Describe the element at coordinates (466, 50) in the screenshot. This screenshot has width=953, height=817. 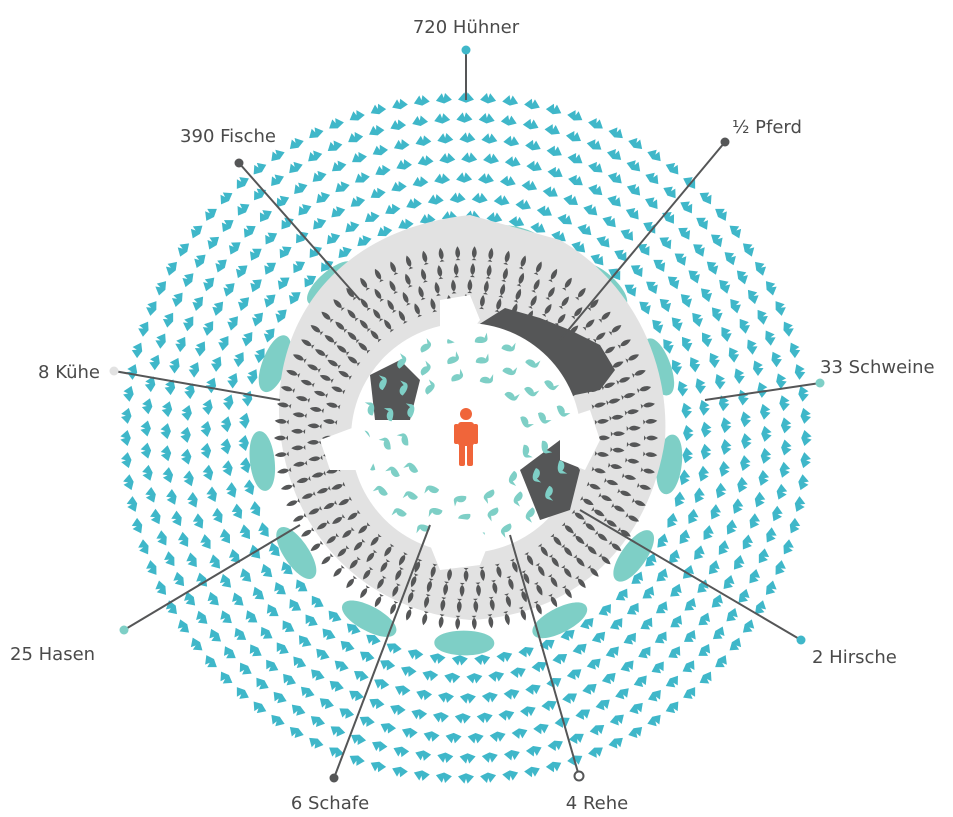
I see `callout-dot-chickens` at that location.